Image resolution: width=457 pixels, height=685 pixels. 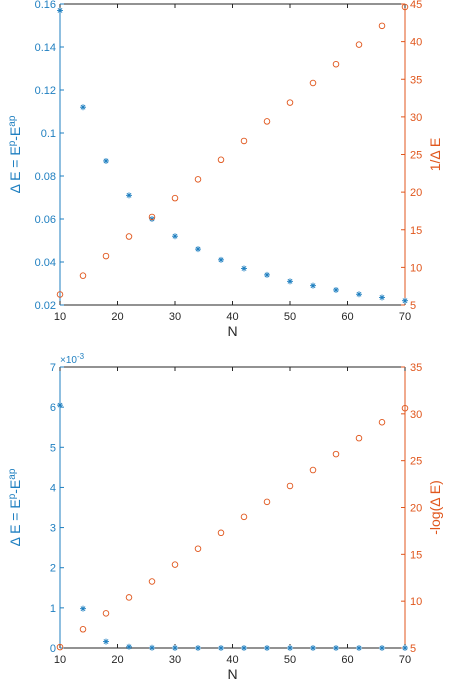 What do you see at coordinates (45, 91) in the screenshot?
I see `left-y-tick-label: 0.12` at bounding box center [45, 91].